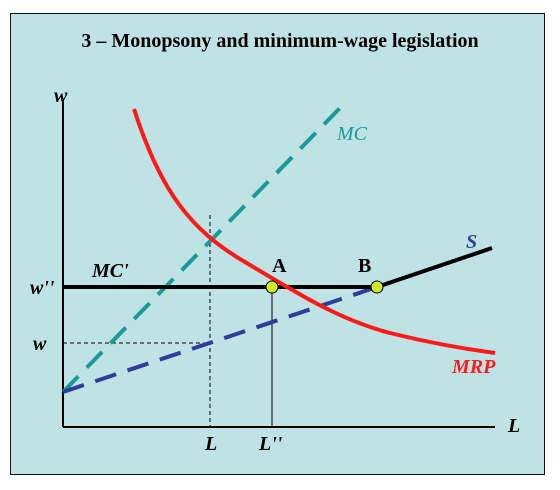  I want to click on supply-curve-solid, so click(434, 267).